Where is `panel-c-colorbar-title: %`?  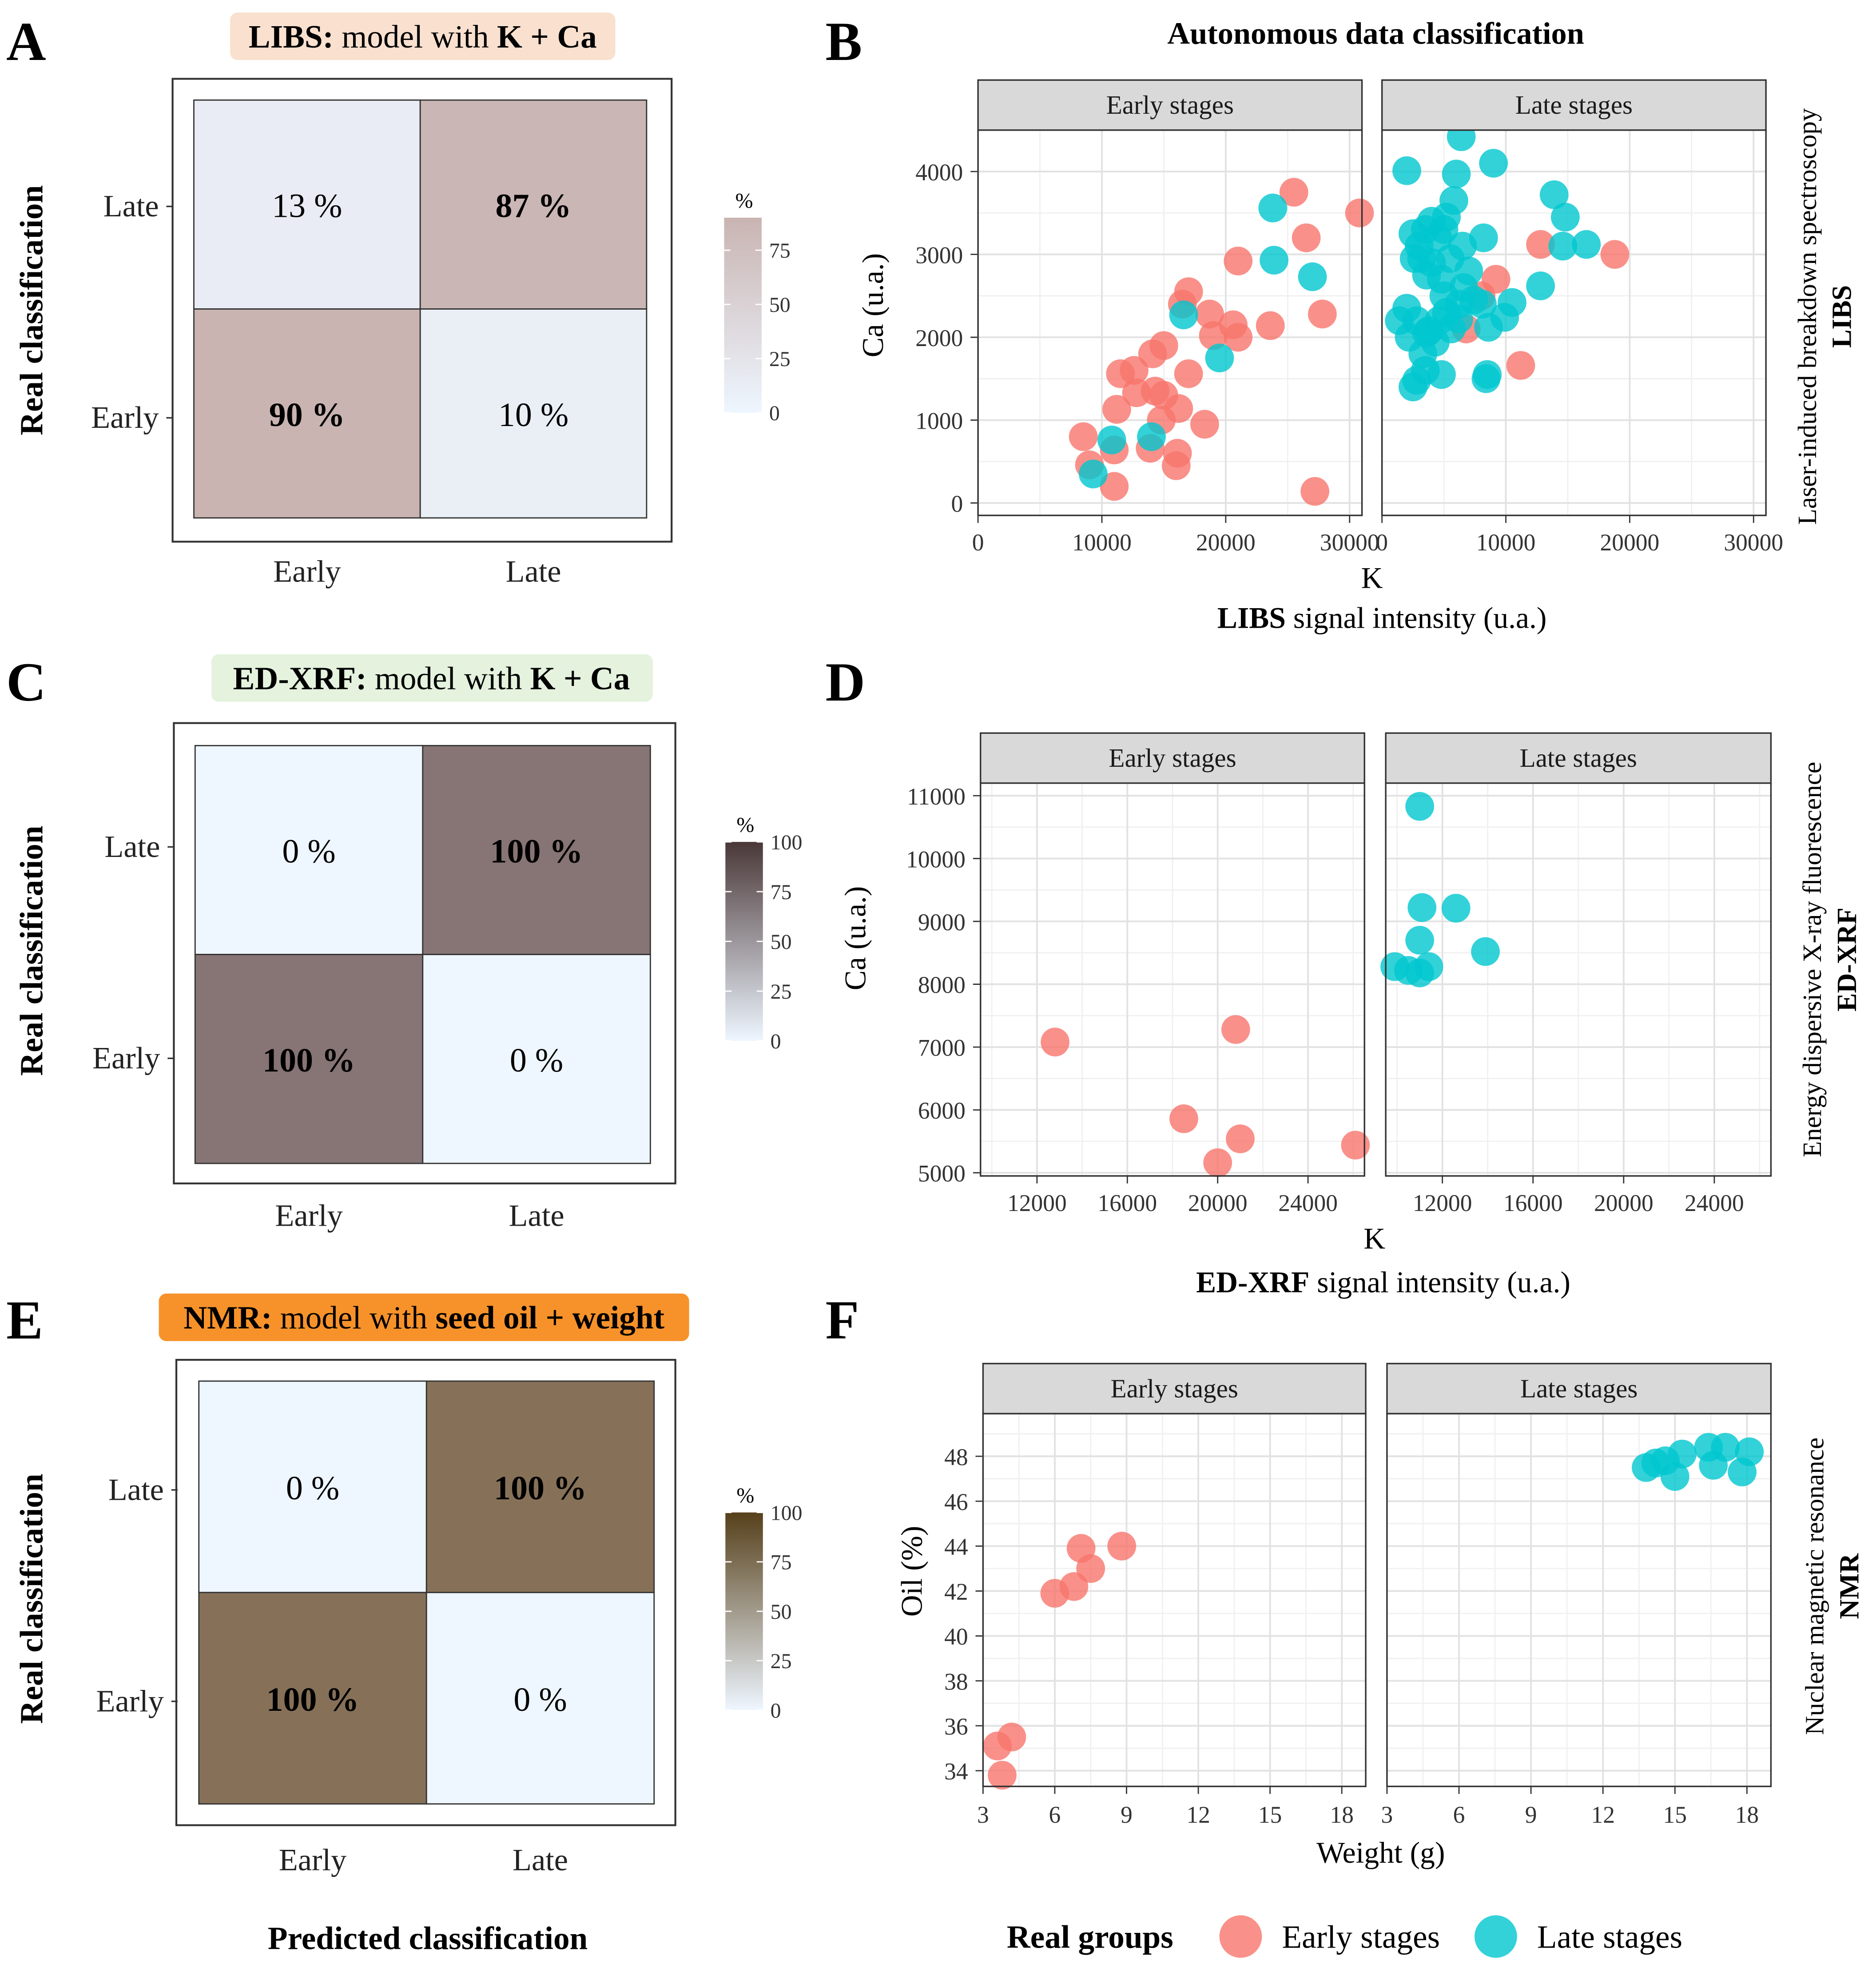
panel-c-colorbar-title: % is located at coordinates (745, 825).